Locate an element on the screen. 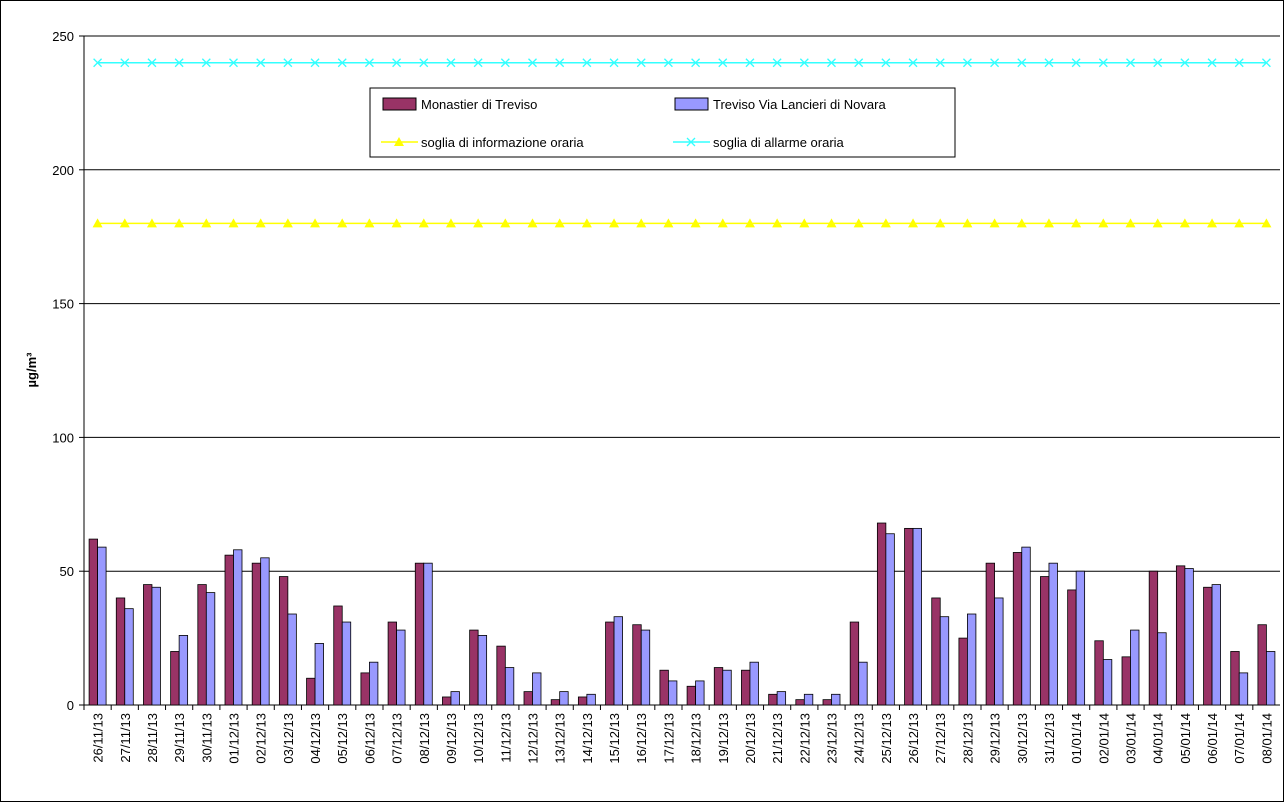 Image resolution: width=1284 pixels, height=807 pixels. x-tick-label: 23/12/13 is located at coordinates (832, 738).